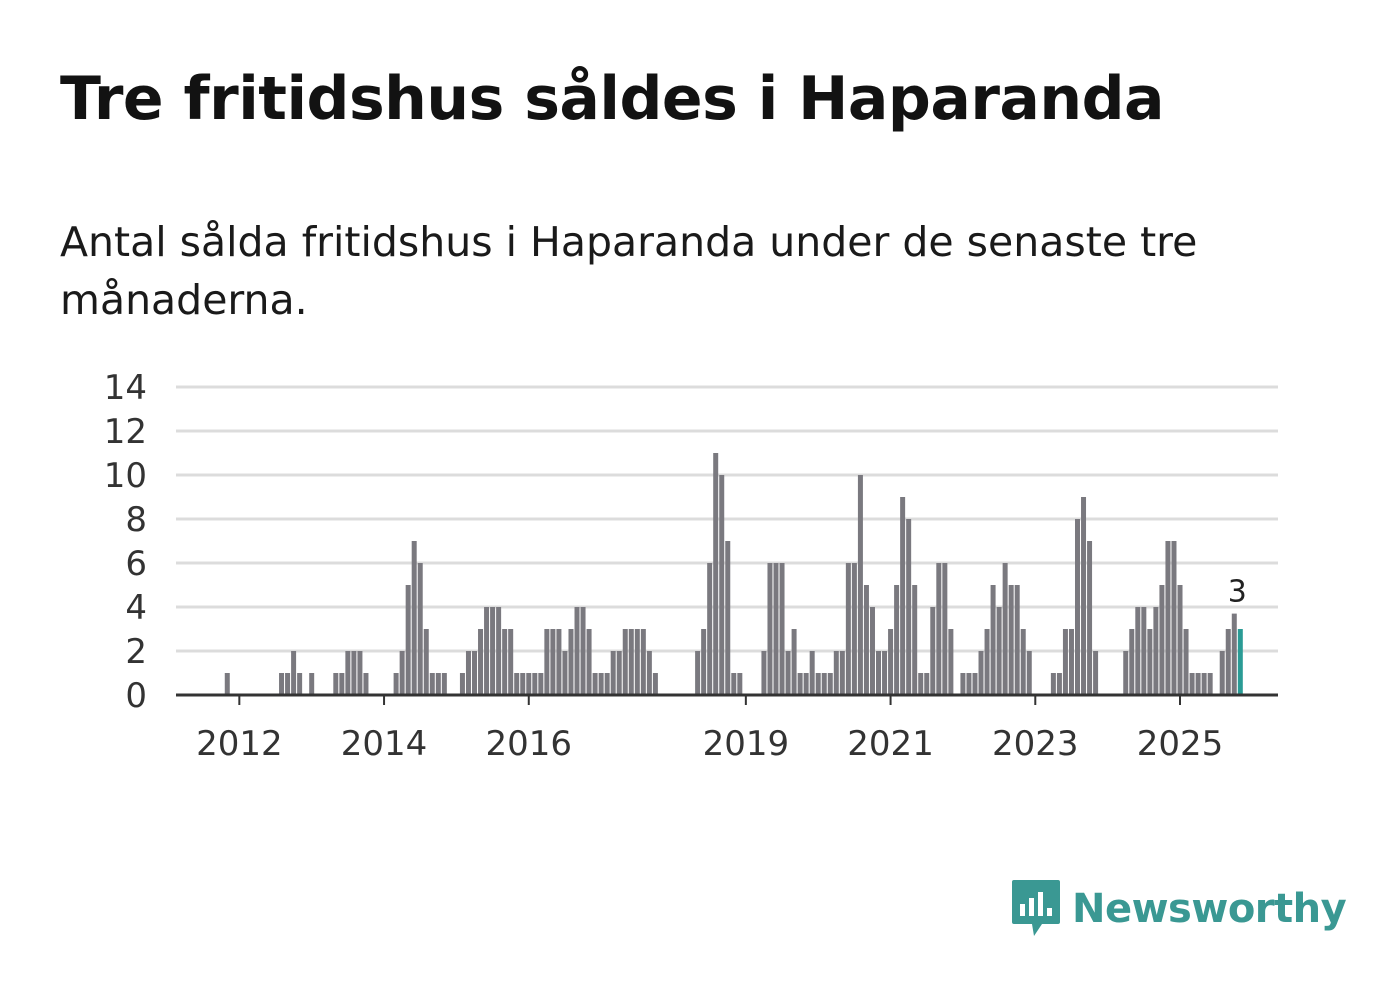 The height and width of the screenshot is (999, 1382). What do you see at coordinates (1035, 744) in the screenshot?
I see `x-tick-label: 2023` at bounding box center [1035, 744].